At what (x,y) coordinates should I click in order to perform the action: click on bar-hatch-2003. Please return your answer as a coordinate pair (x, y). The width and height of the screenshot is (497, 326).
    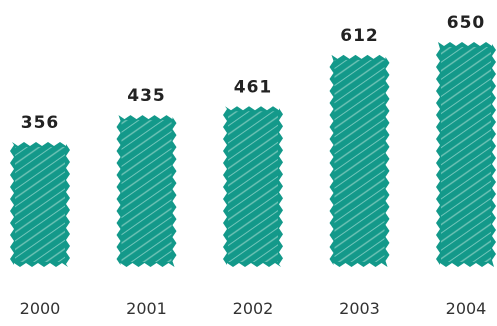
    Looking at the image, I should click on (359, 160).